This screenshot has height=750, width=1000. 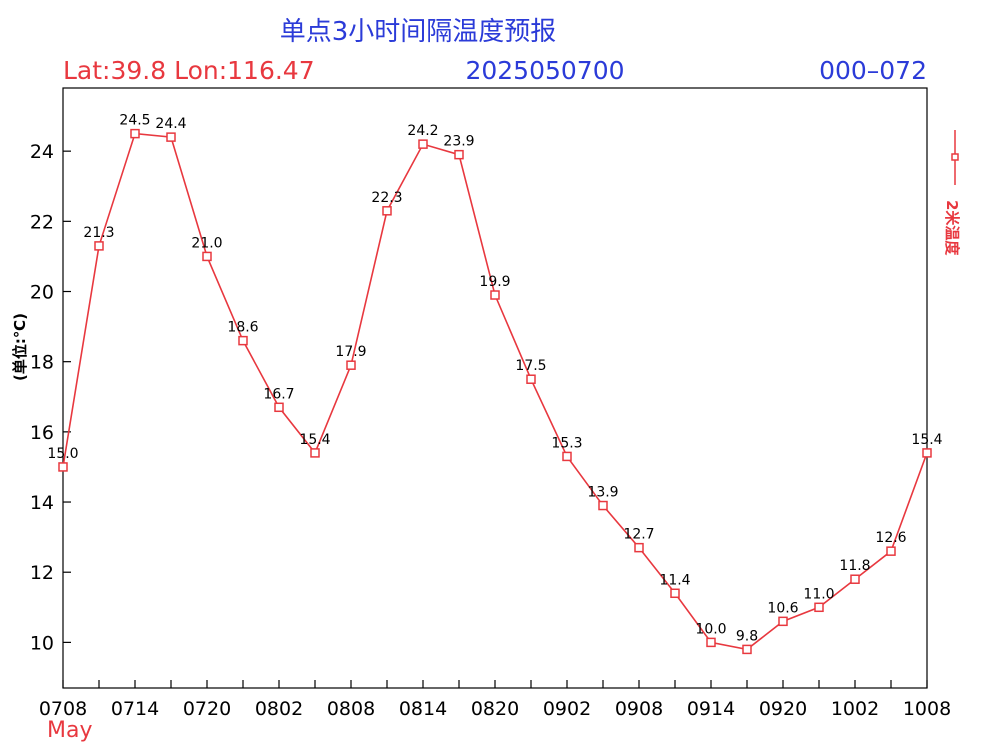 I want to click on y-tick-label: 14, so click(x=42, y=503).